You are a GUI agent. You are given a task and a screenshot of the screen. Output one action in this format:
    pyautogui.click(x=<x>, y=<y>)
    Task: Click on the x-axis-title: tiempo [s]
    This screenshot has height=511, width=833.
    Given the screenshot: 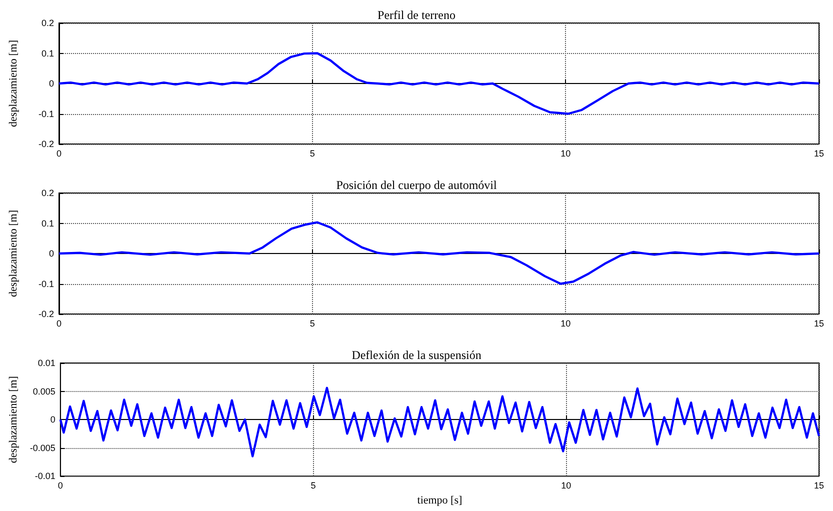 What is the action you would take?
    pyautogui.click(x=439, y=500)
    